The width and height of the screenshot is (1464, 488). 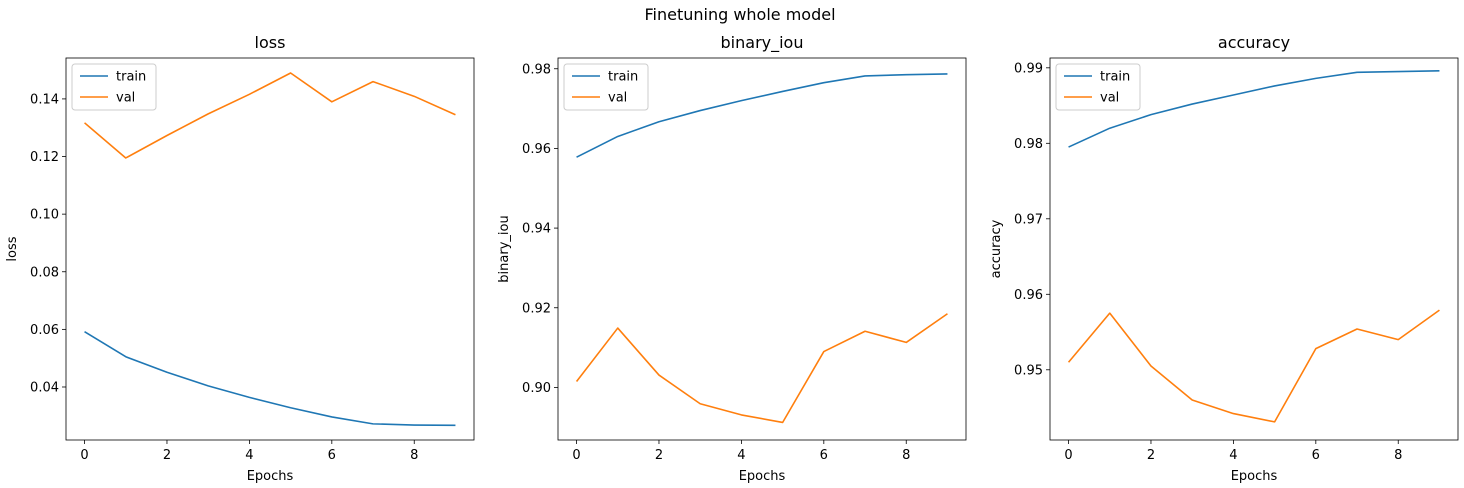 I want to click on y-tick-label: 0.97, so click(x=1028, y=219).